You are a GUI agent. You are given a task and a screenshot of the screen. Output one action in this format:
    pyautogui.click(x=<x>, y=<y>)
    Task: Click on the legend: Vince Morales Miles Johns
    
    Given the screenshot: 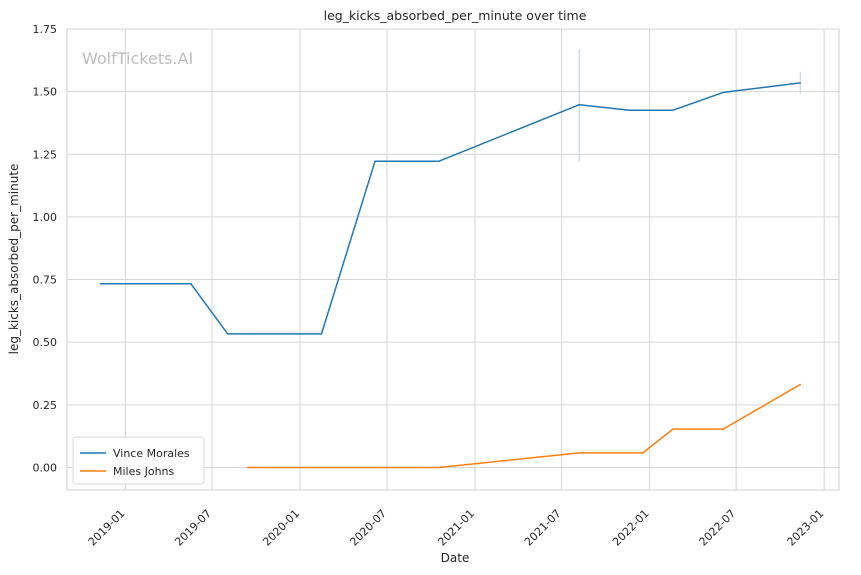 What is the action you would take?
    pyautogui.click(x=138, y=460)
    